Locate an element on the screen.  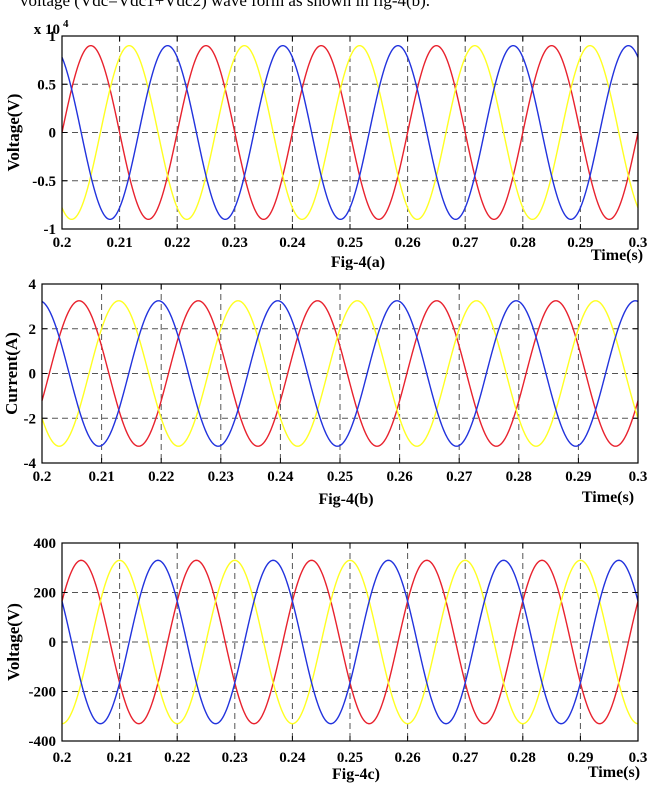
figure-caption: Fig-4c) is located at coordinates (356, 774).